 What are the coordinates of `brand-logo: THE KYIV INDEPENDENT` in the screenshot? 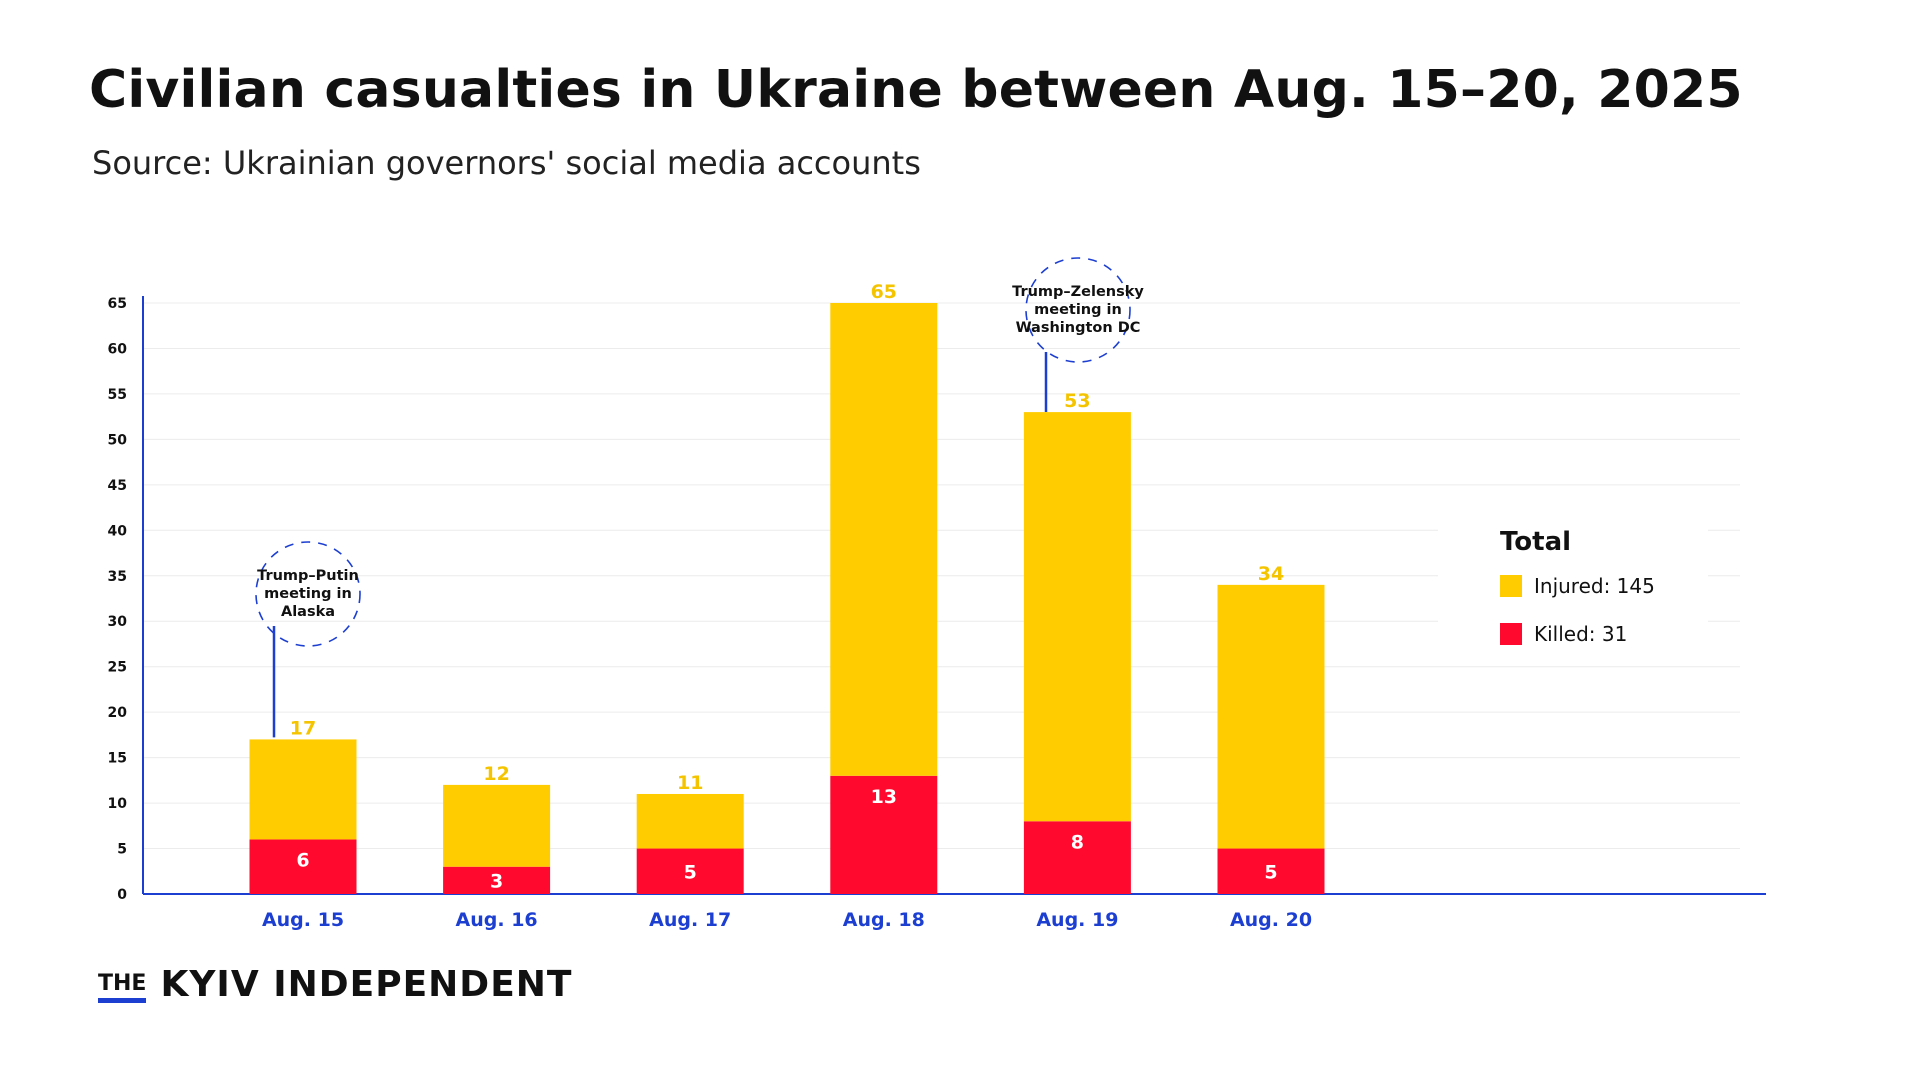 It's located at (335, 985).